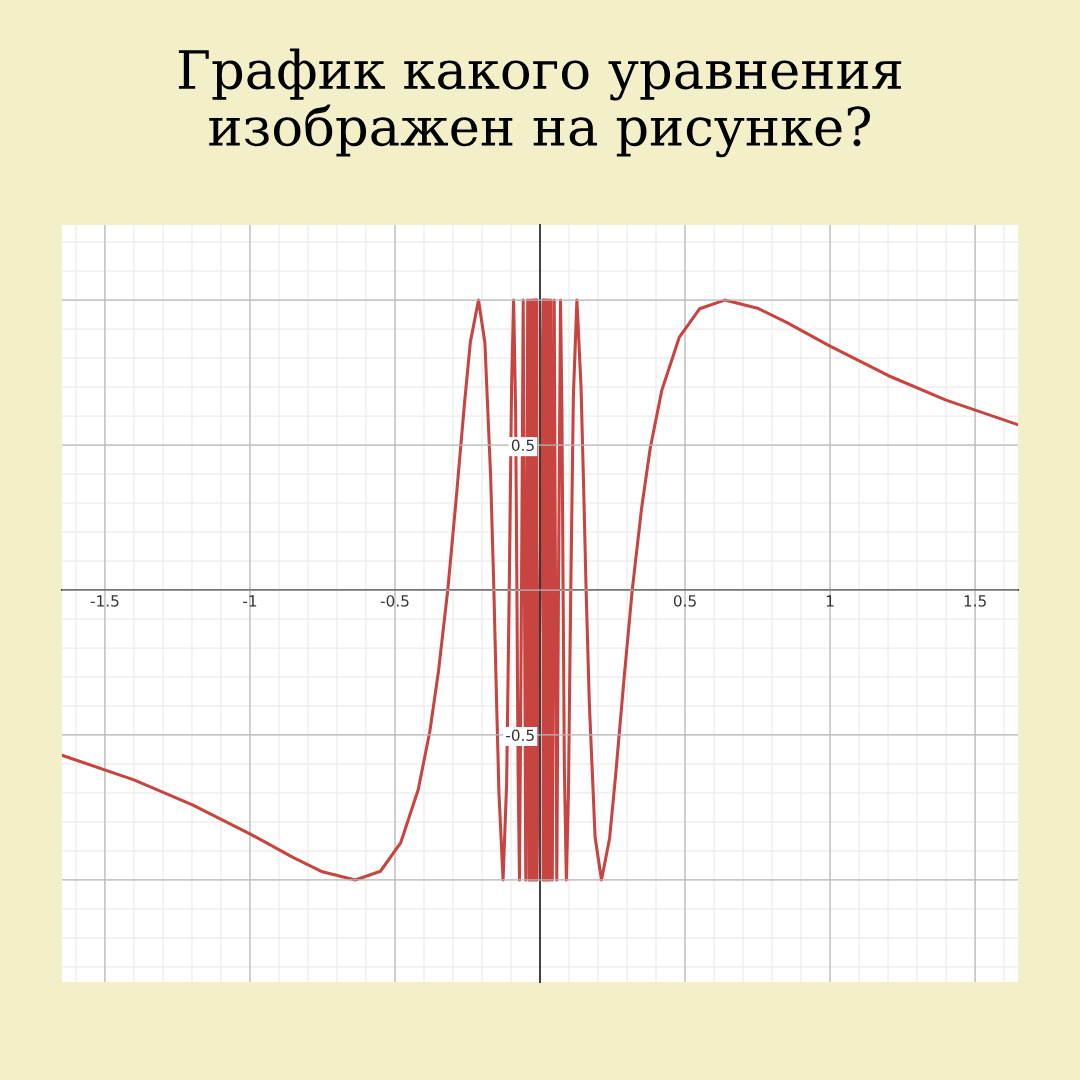 This screenshot has height=1080, width=1080. I want to click on x-tick-label: 1, so click(830, 601).